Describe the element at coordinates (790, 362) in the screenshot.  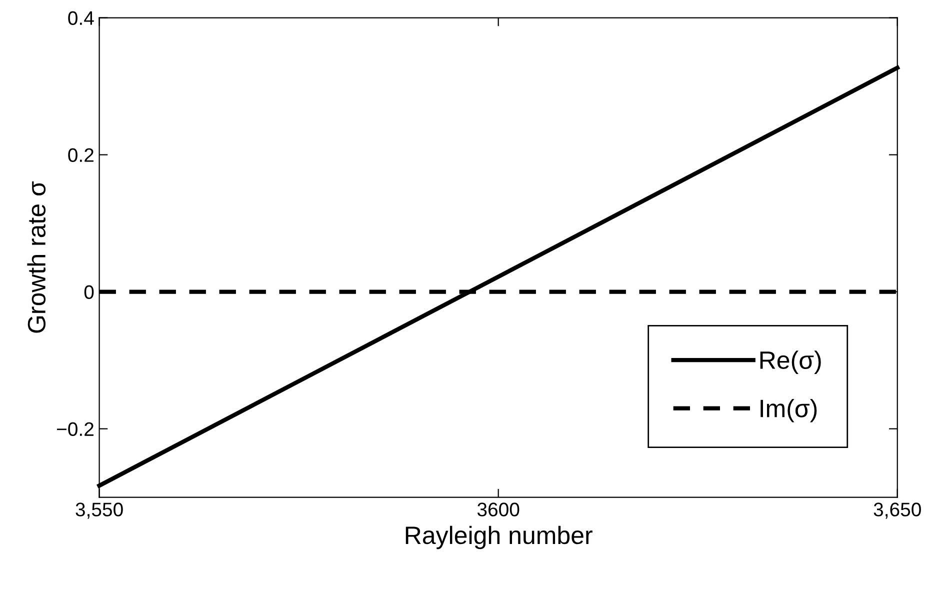
I see `legend-label: Re(σ)` at that location.